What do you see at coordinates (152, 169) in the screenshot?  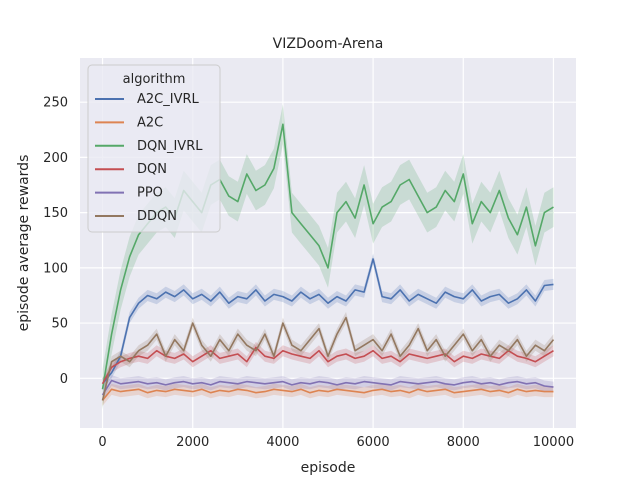 I see `legend-entry: DQN` at bounding box center [152, 169].